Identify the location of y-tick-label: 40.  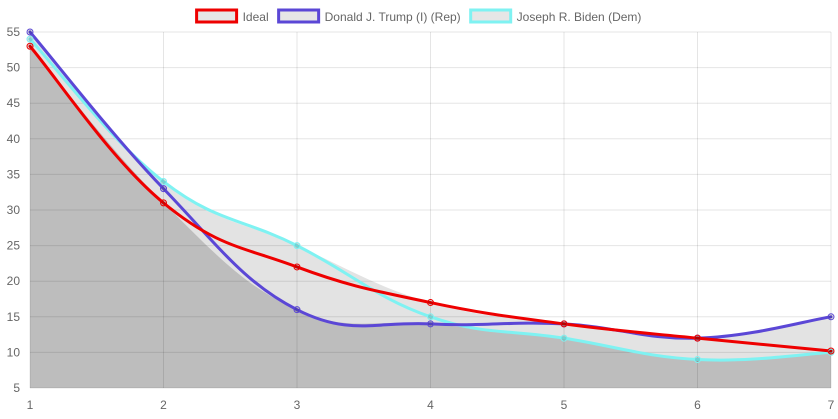
(14, 139).